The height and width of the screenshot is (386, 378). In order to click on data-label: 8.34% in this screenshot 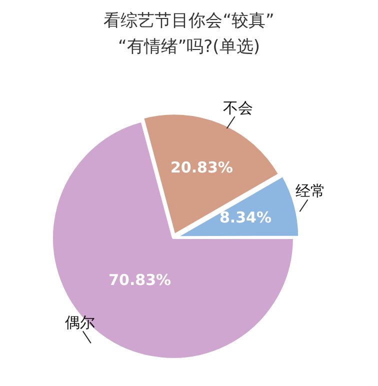, I will do `click(245, 217)`.